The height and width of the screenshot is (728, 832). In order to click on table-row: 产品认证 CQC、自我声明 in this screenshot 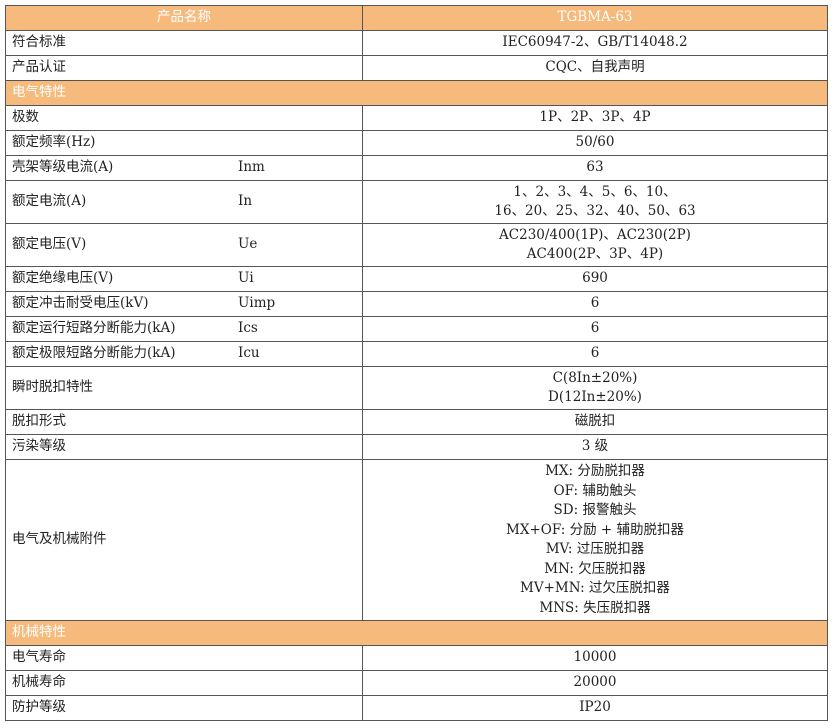, I will do `click(416, 68)`.